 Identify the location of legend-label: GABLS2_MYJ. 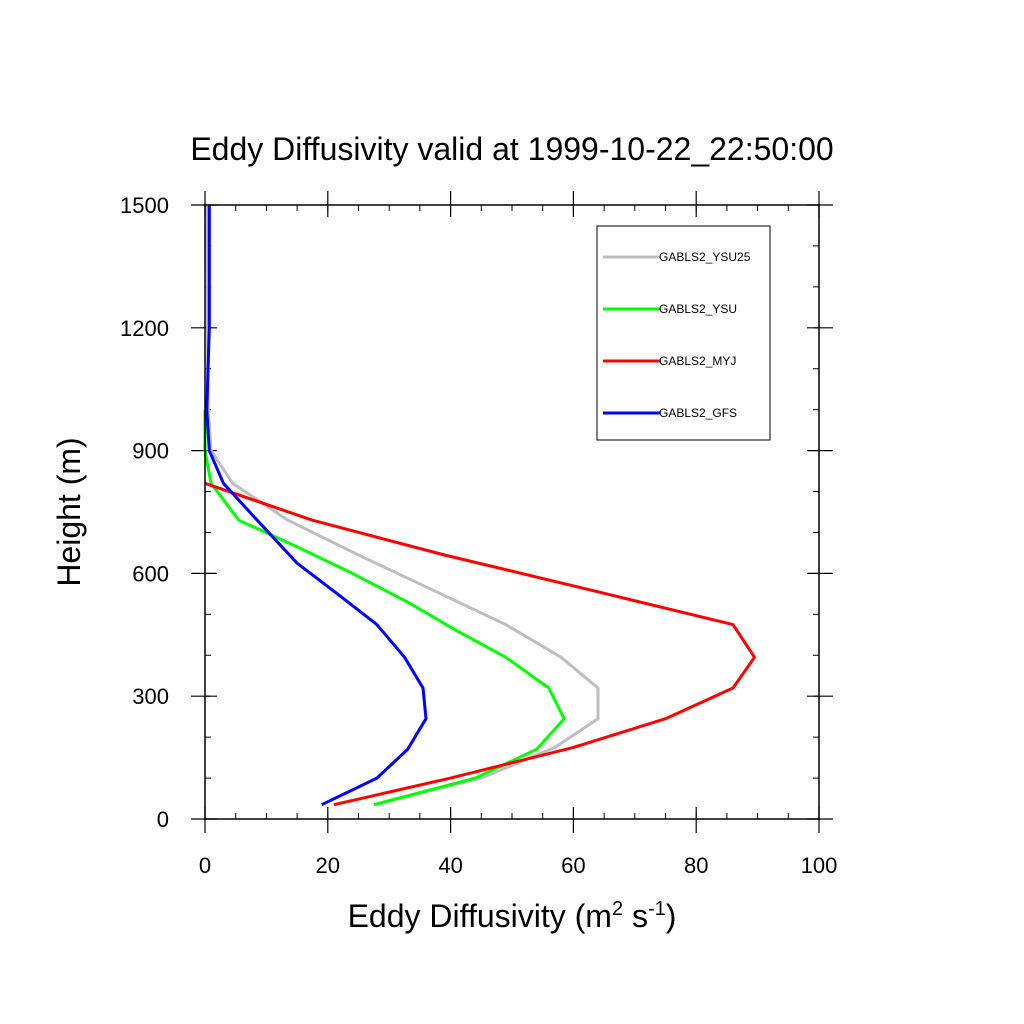
(697, 361).